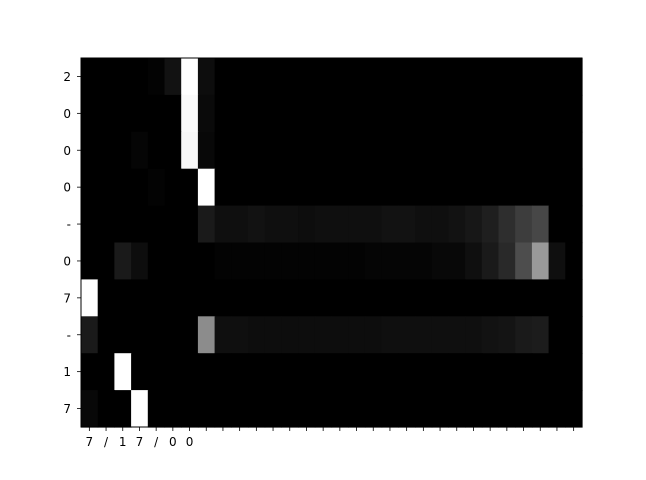 This screenshot has height=480, width=646. I want to click on heatmap-cell-r9-c22, so click(457, 409).